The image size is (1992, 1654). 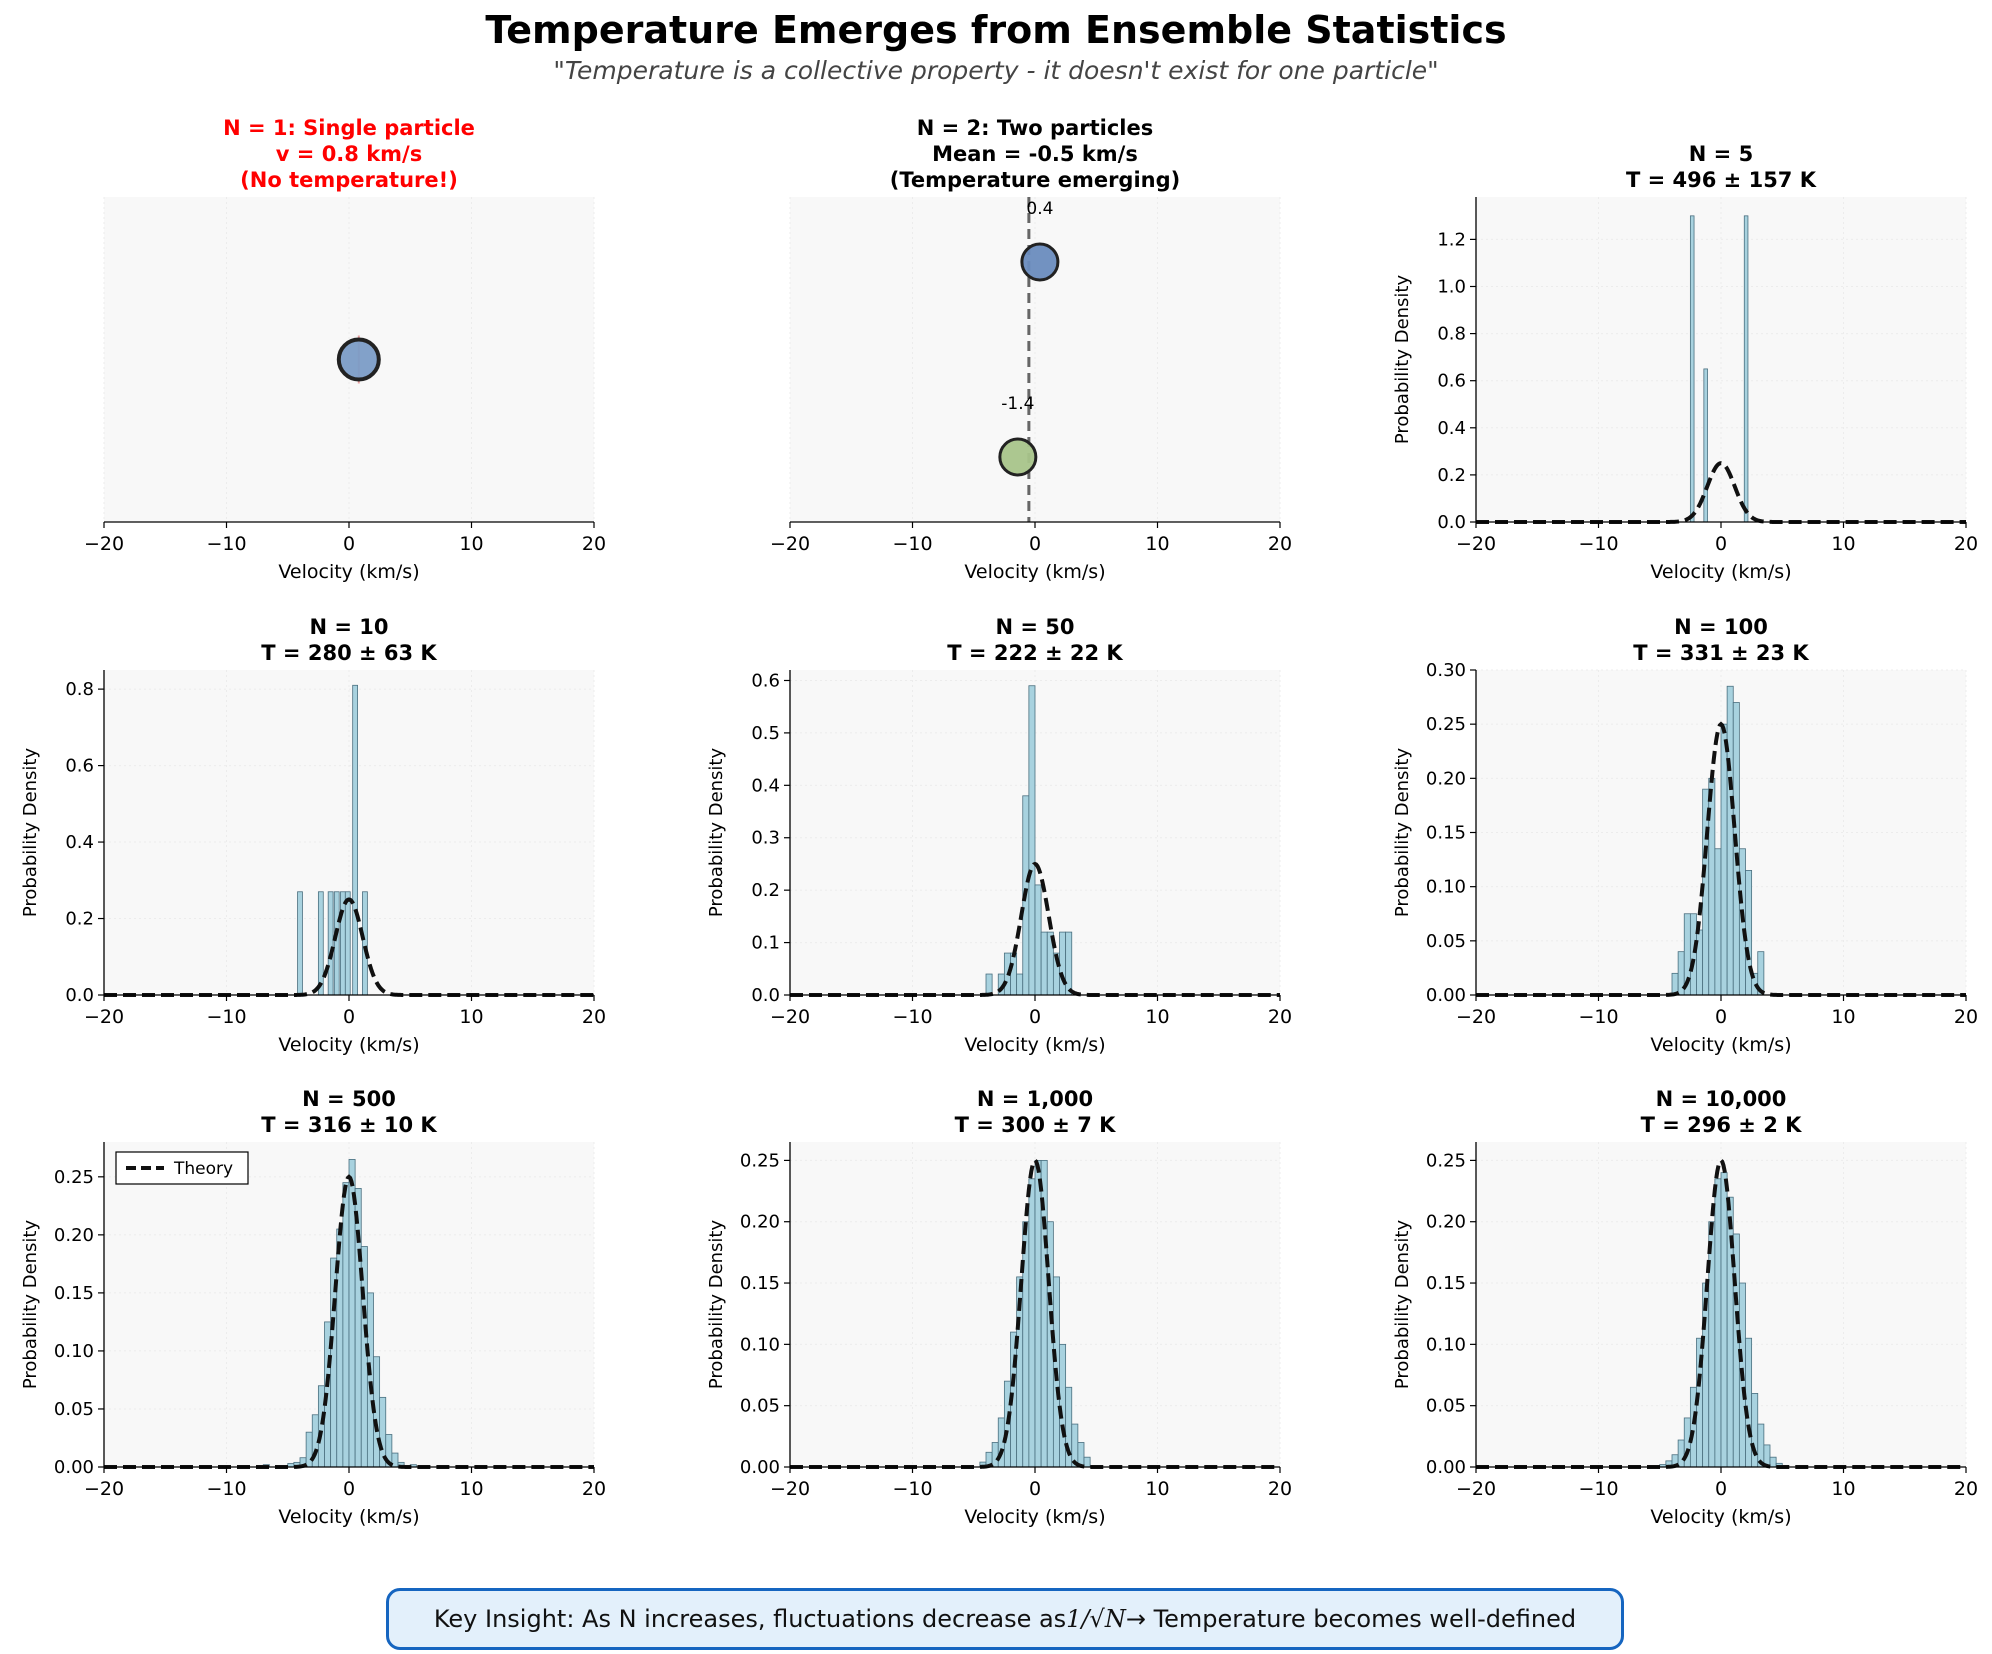 I want to click on panel-title-line: N = 100, so click(x=1721, y=627).